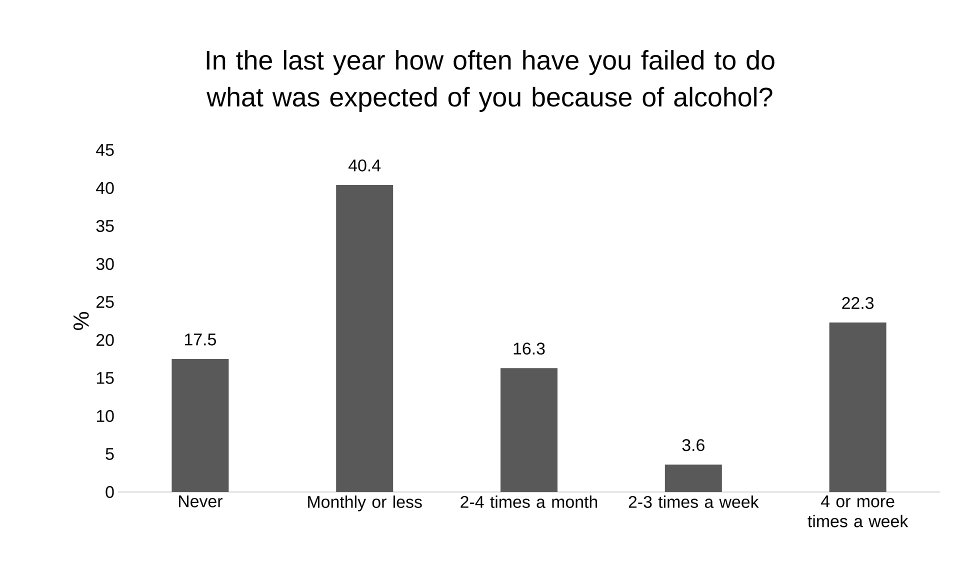 Image resolution: width=956 pixels, height=577 pixels. What do you see at coordinates (364, 165) in the screenshot?
I see `data-label: 40.4` at bounding box center [364, 165].